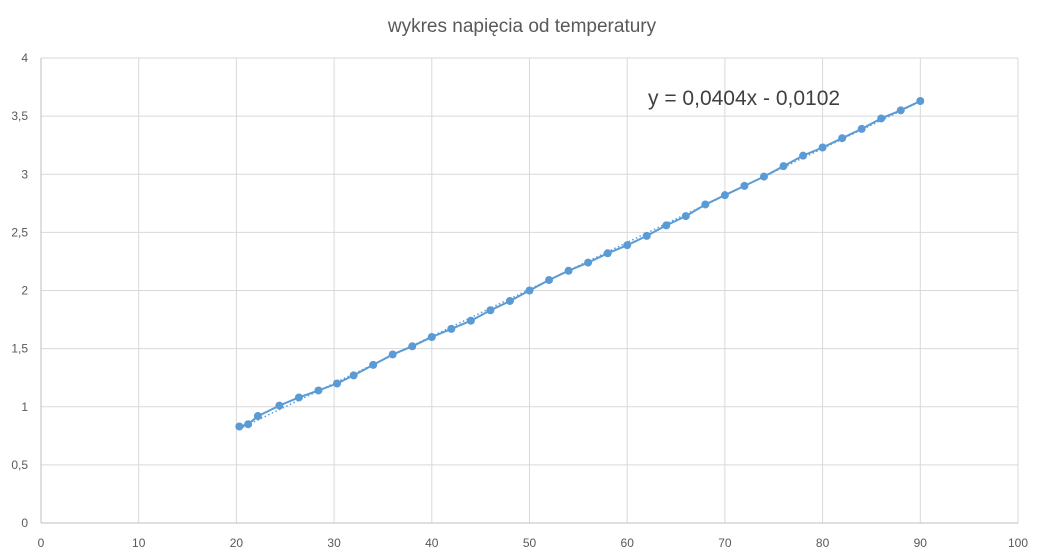 Image resolution: width=1047 pixels, height=560 pixels. What do you see at coordinates (628, 543) in the screenshot?
I see `x-tick-label: 60` at bounding box center [628, 543].